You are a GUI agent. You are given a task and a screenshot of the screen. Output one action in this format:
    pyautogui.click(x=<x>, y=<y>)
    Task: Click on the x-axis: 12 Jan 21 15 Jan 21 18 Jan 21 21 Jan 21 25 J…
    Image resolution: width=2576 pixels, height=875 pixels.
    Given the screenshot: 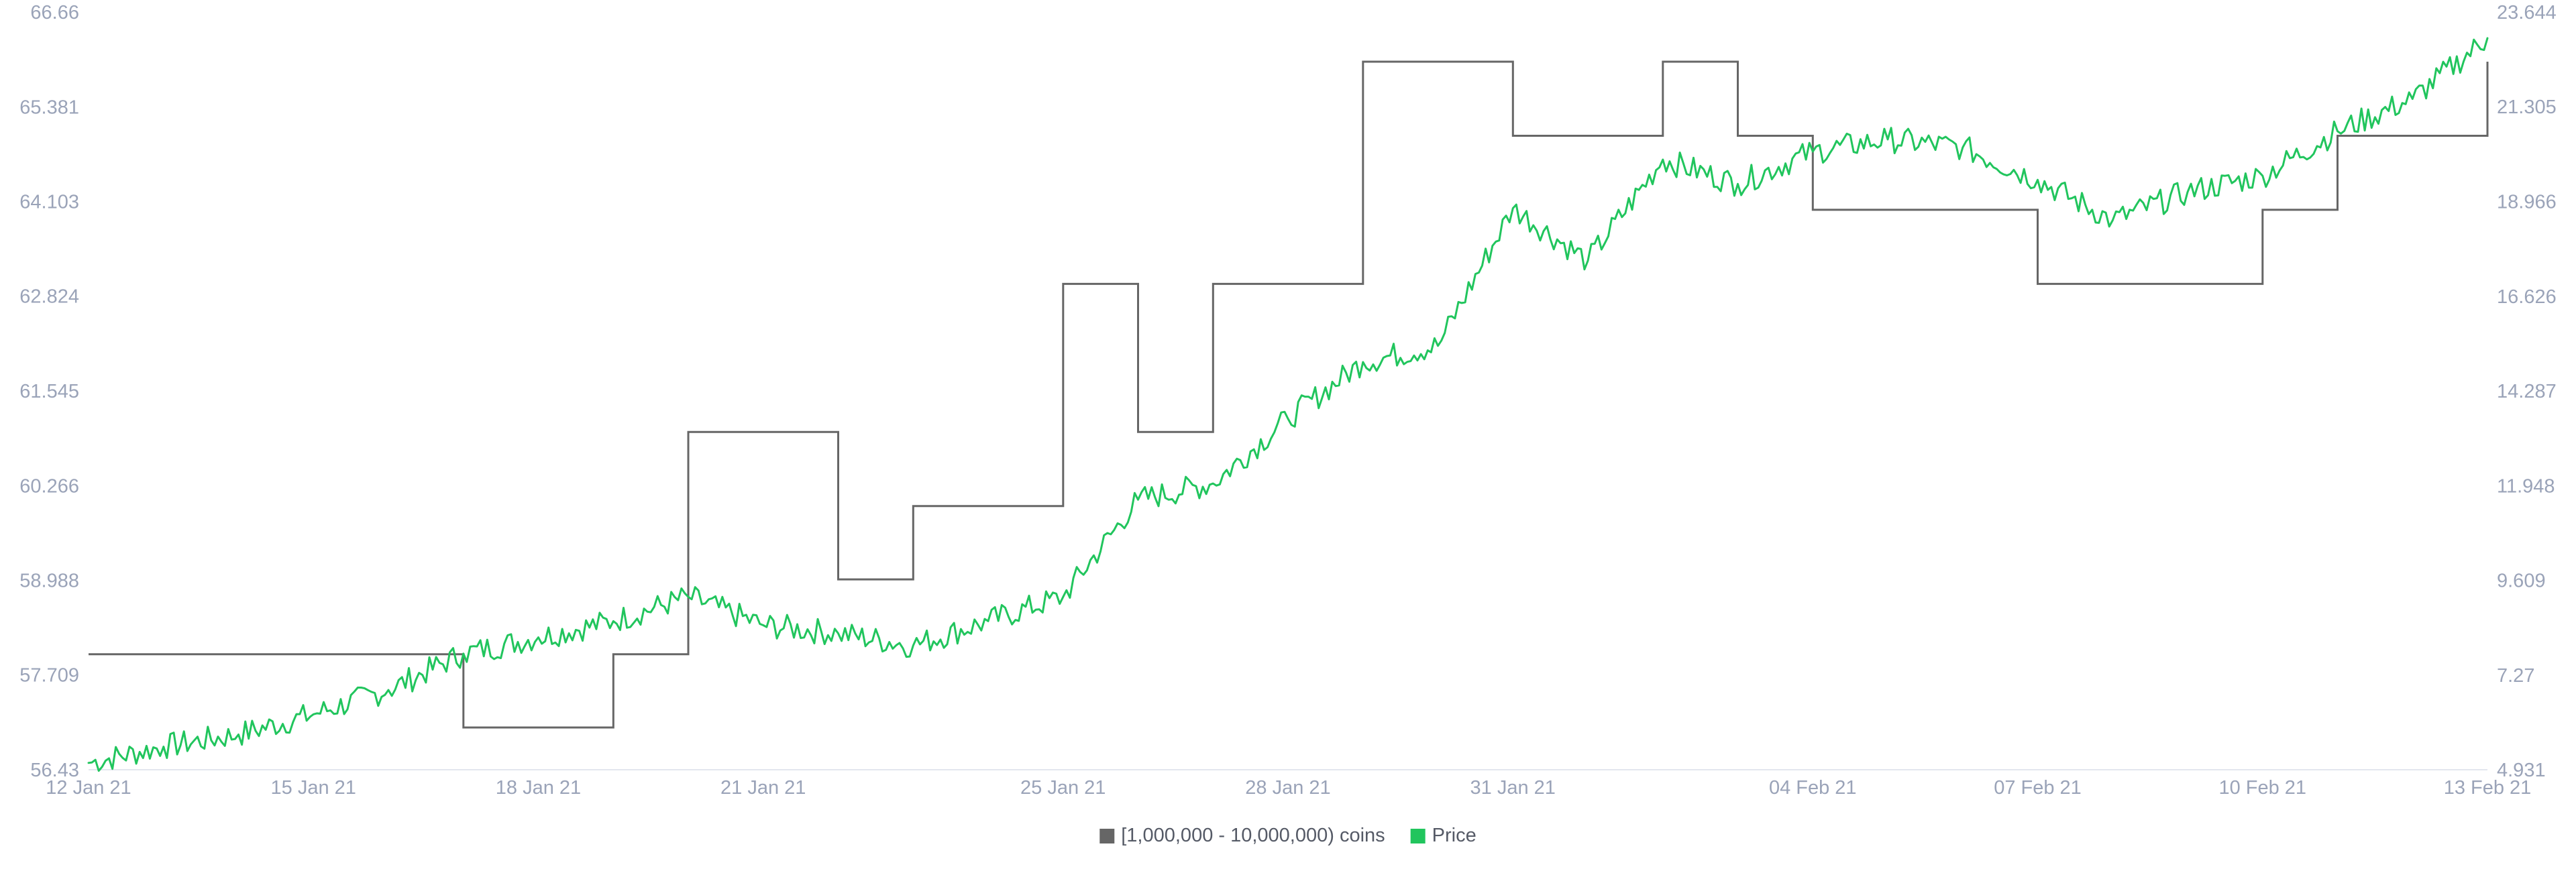 What is the action you would take?
    pyautogui.click(x=1288, y=788)
    